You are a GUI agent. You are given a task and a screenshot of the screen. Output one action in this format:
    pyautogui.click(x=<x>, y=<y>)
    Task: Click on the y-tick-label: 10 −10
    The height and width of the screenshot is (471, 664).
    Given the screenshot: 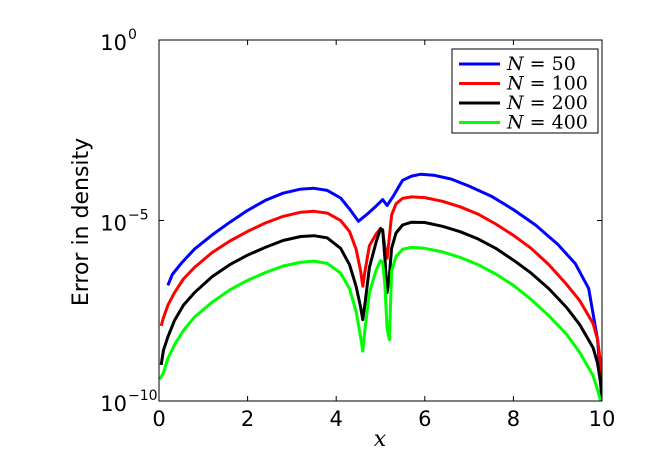 What is the action you would take?
    pyautogui.click(x=128, y=402)
    